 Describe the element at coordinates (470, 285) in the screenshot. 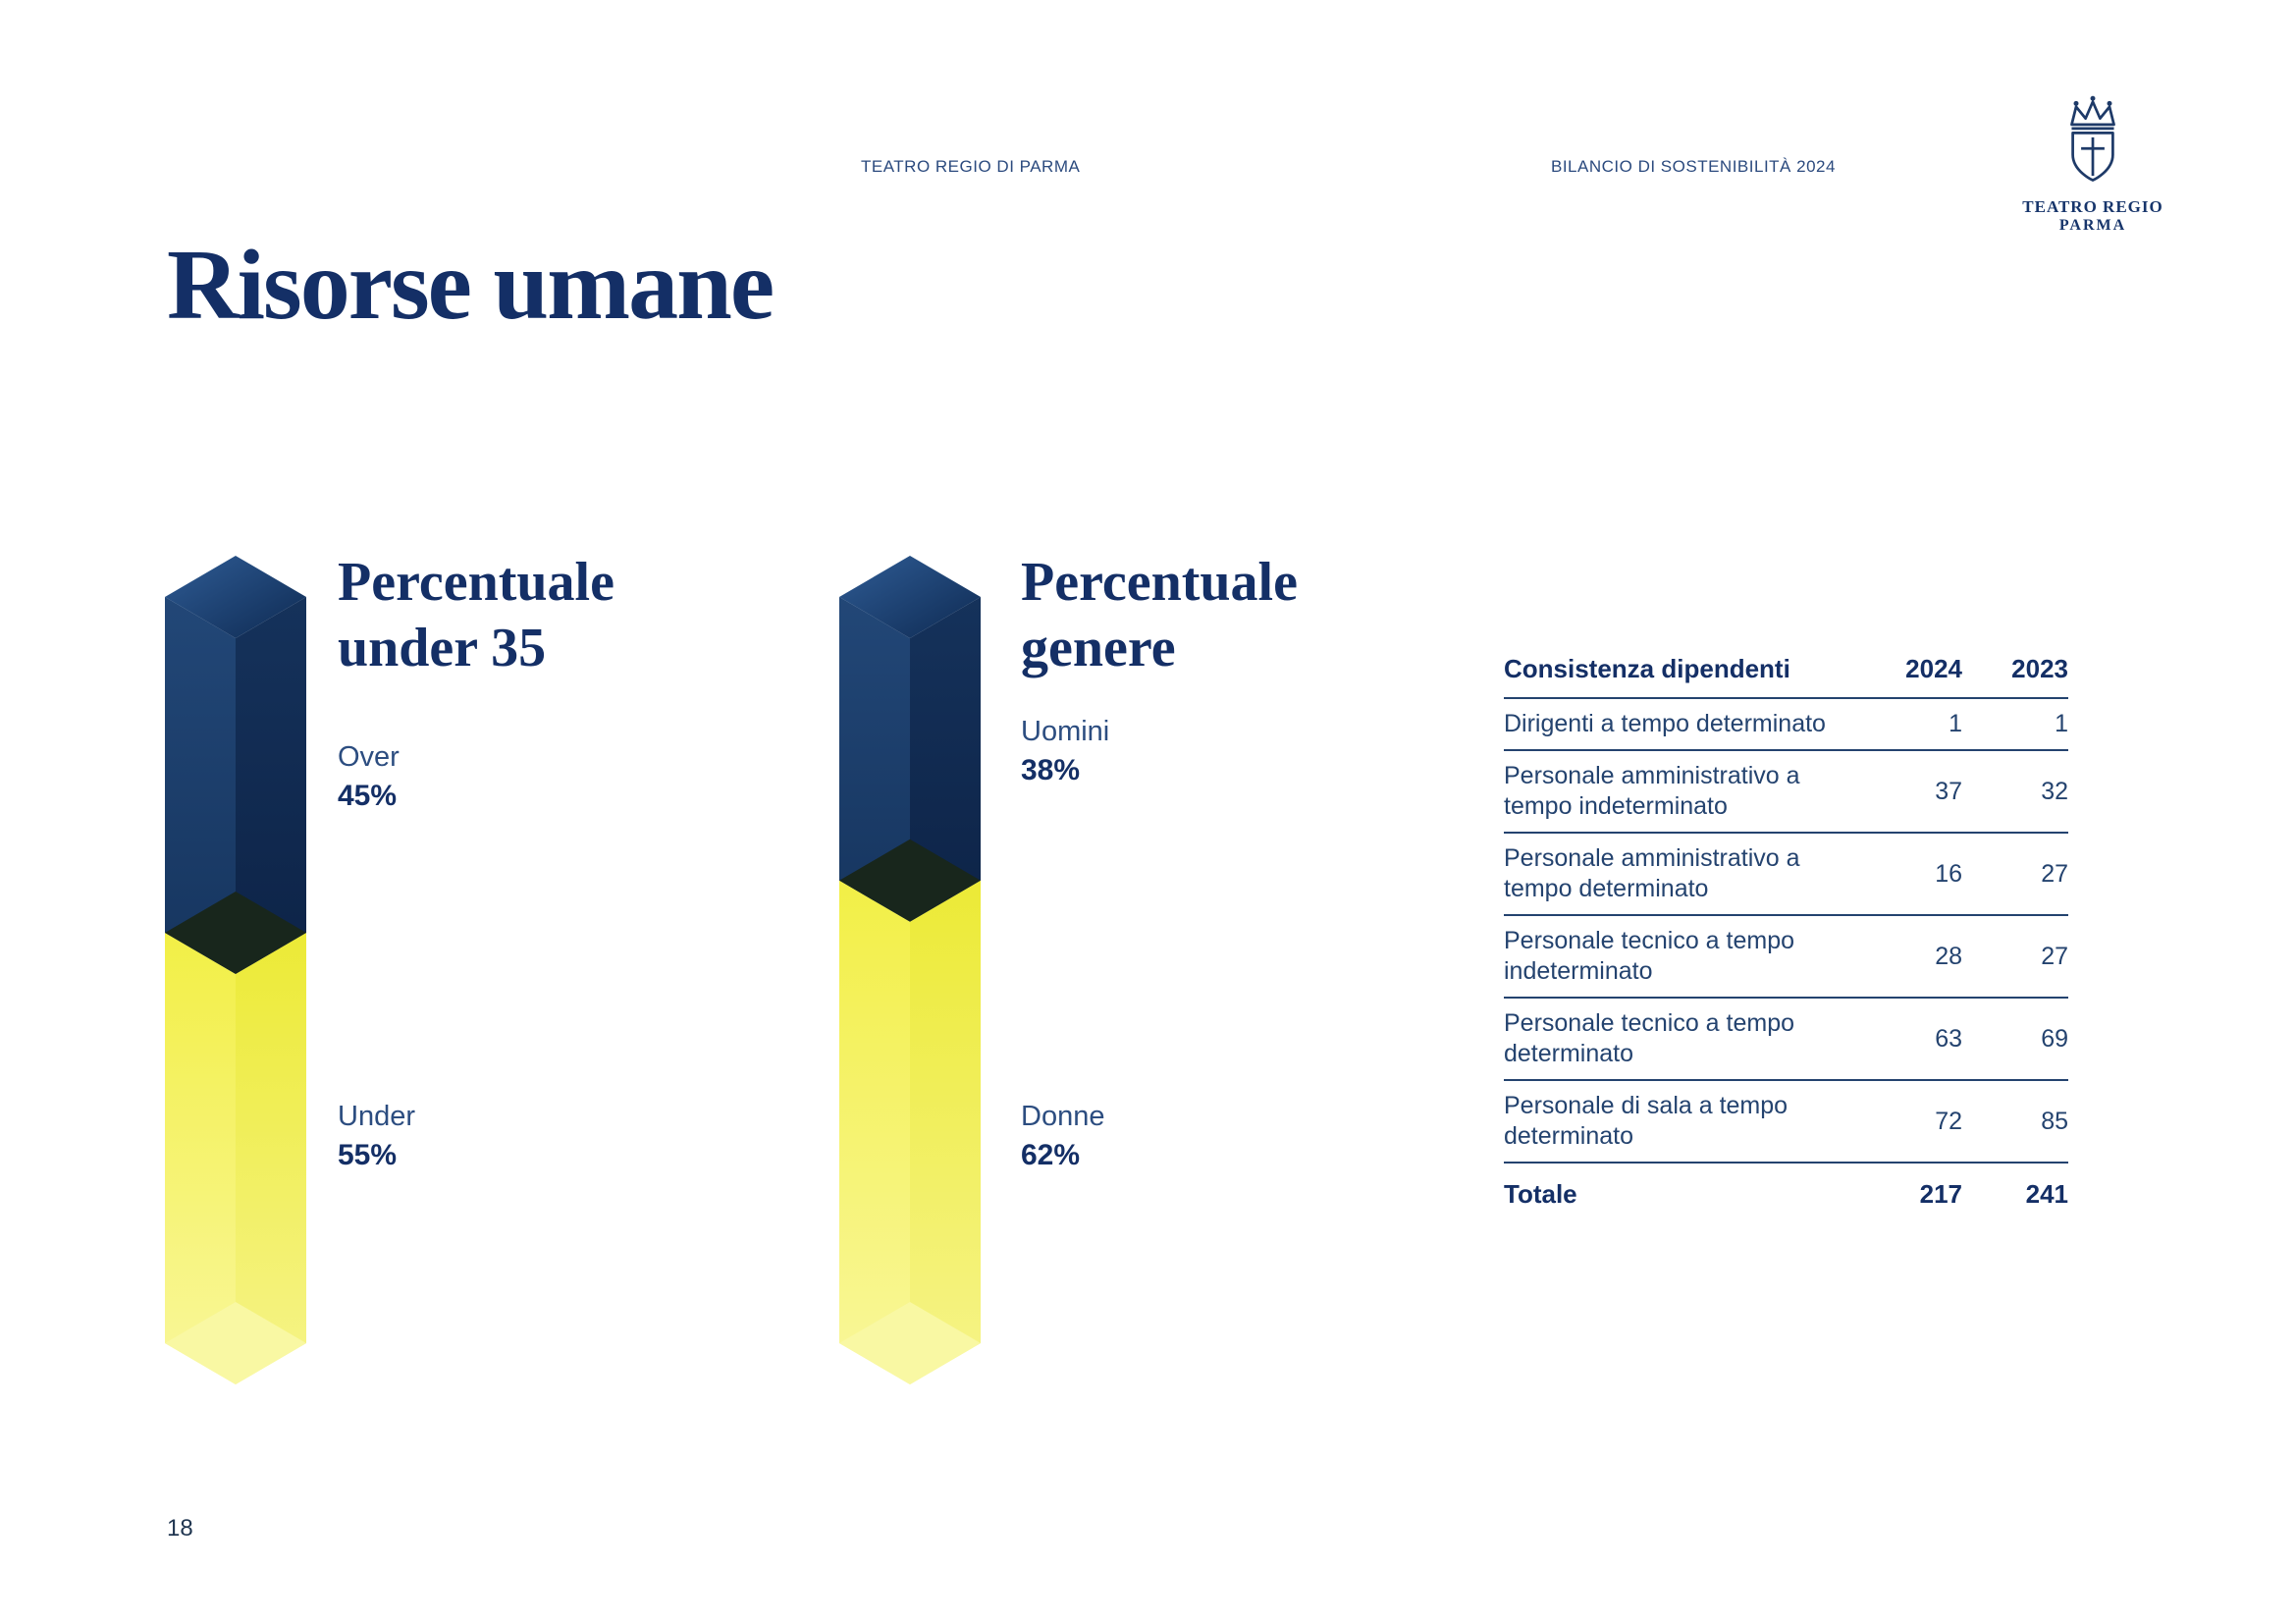

I see `page-title: Risorse umane` at that location.